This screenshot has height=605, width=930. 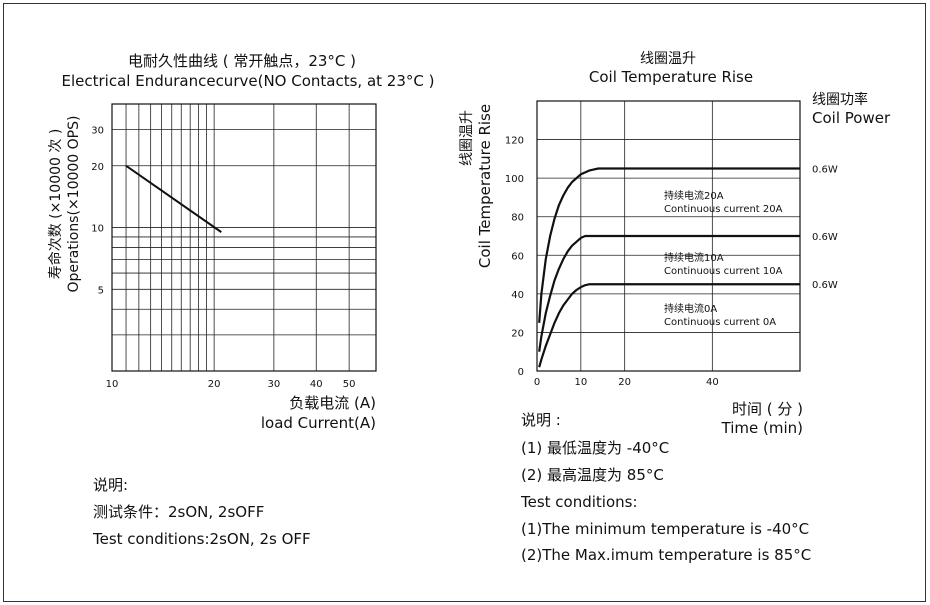 I want to click on right-y-tick-label: 0, so click(x=521, y=372).